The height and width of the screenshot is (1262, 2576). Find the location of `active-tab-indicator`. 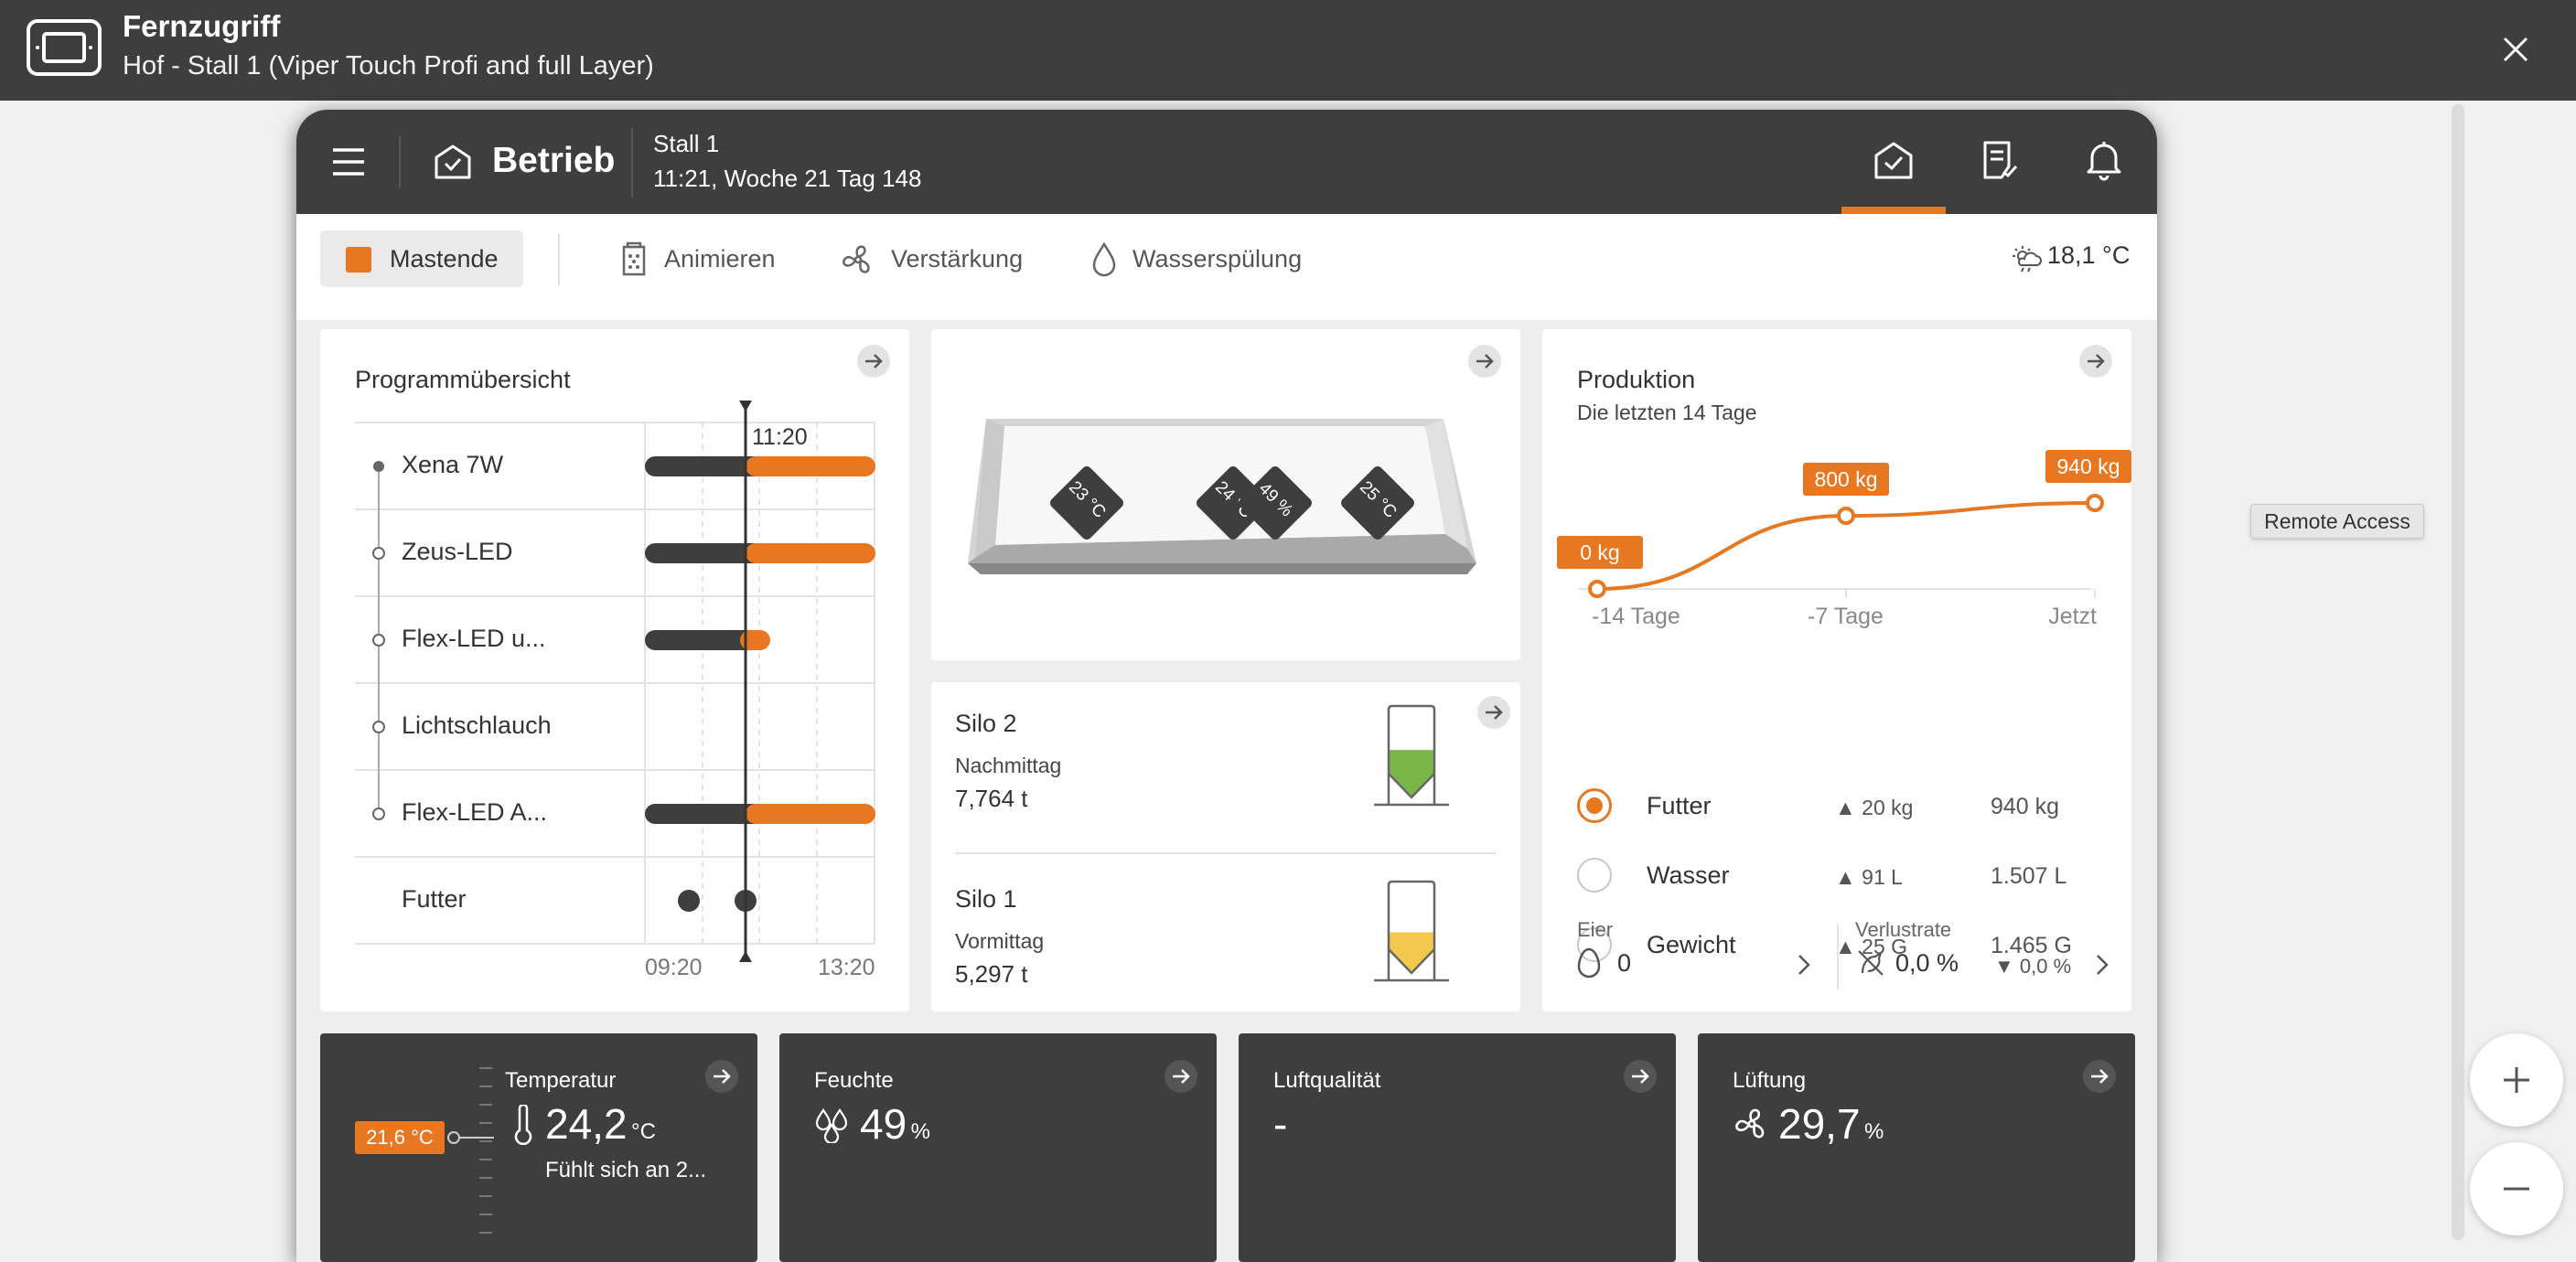

active-tab-indicator is located at coordinates (1894, 210).